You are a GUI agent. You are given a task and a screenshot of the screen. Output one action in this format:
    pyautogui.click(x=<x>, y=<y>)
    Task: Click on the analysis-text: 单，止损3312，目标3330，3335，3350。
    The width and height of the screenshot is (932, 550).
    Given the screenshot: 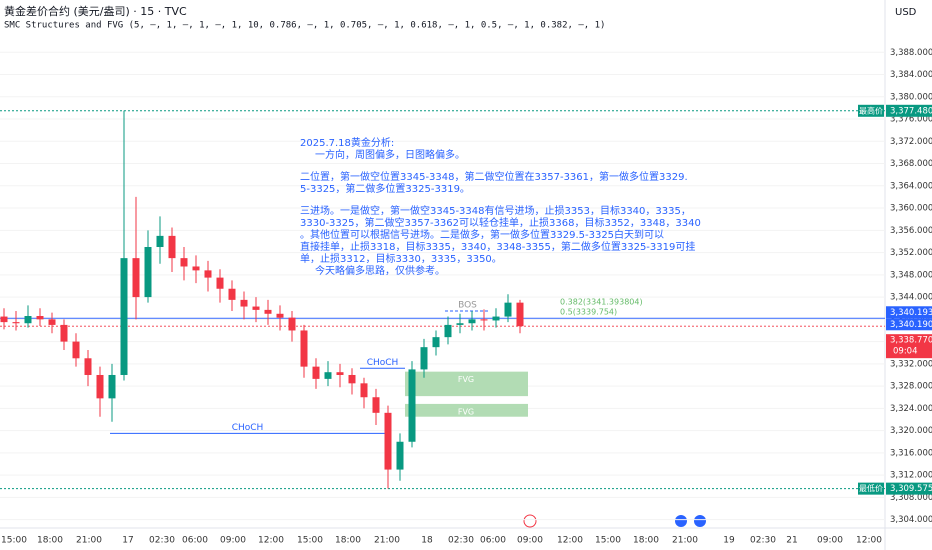 What is the action you would take?
    pyautogui.click(x=401, y=258)
    